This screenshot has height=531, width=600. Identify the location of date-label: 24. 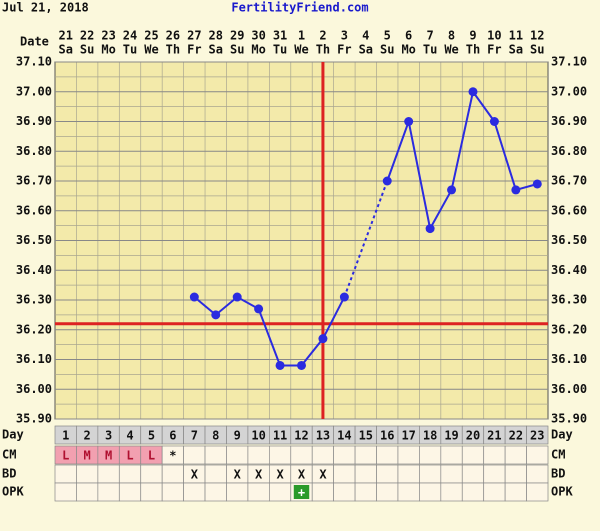
(130, 36).